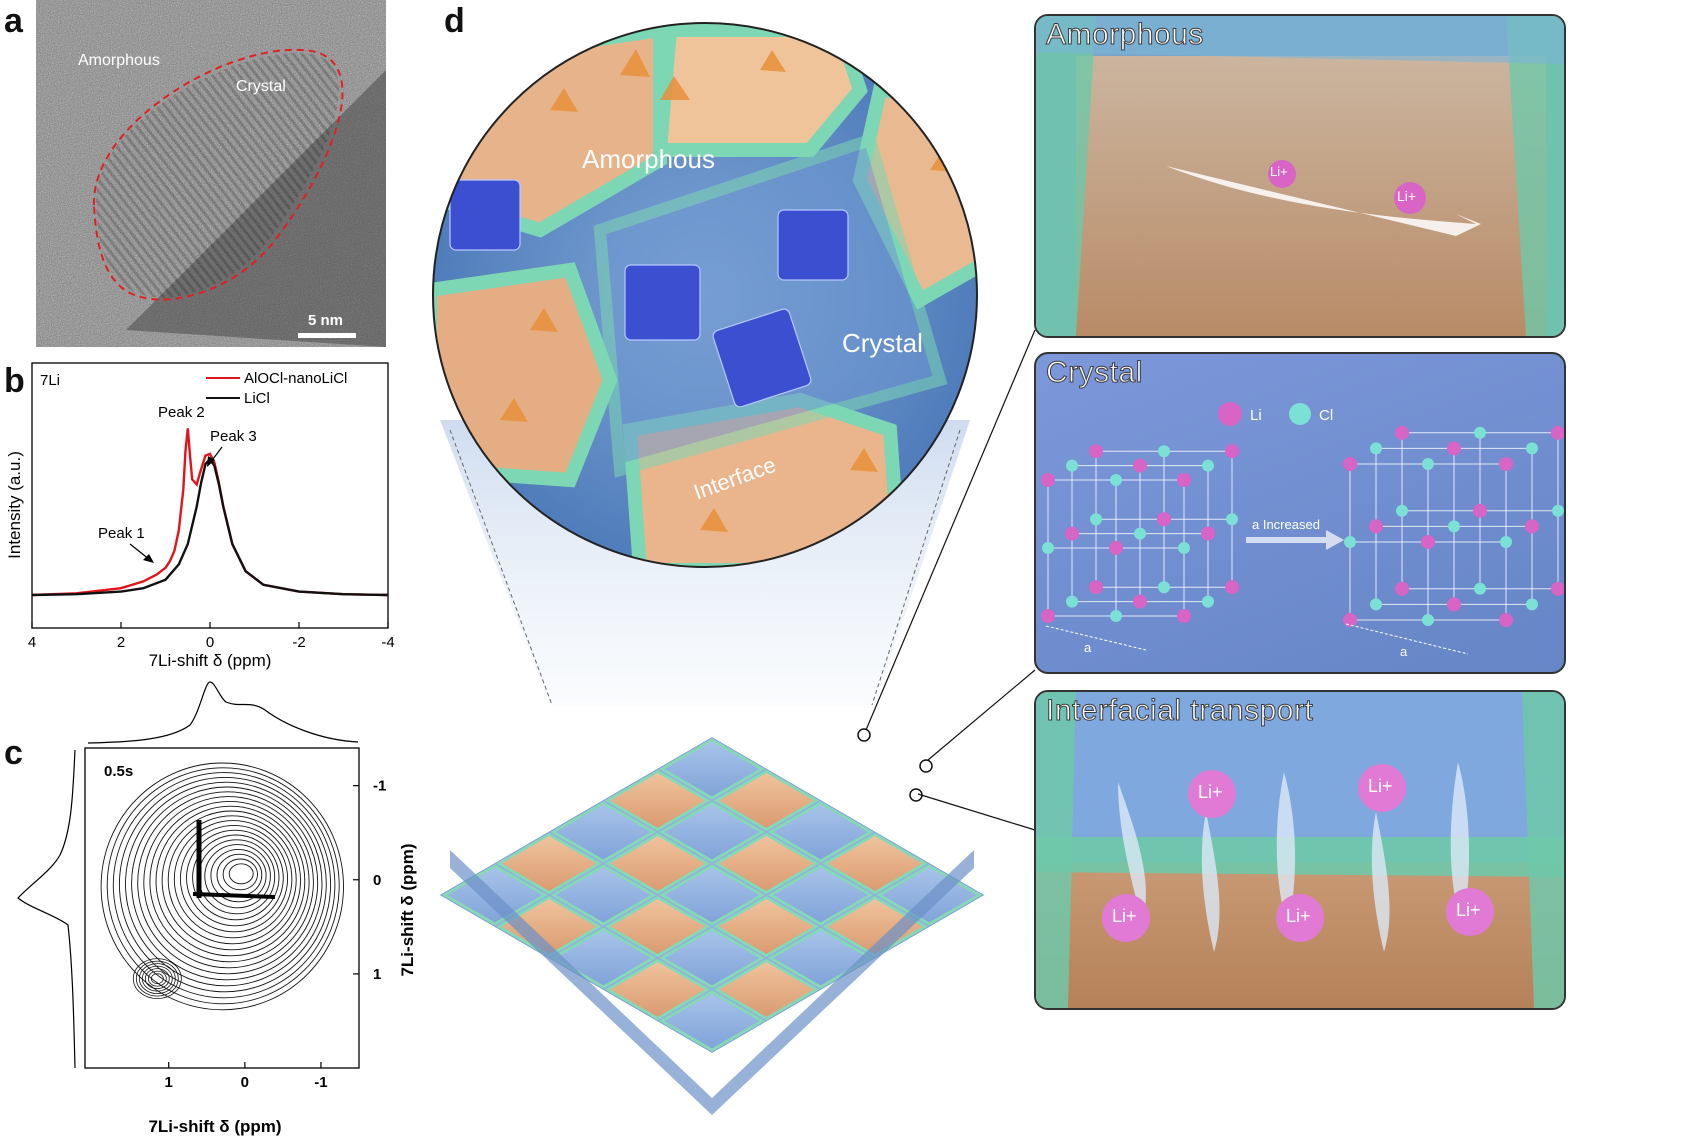 The image size is (1700, 1145). Describe the element at coordinates (46, 909) in the screenshot. I see `projection-left` at that location.